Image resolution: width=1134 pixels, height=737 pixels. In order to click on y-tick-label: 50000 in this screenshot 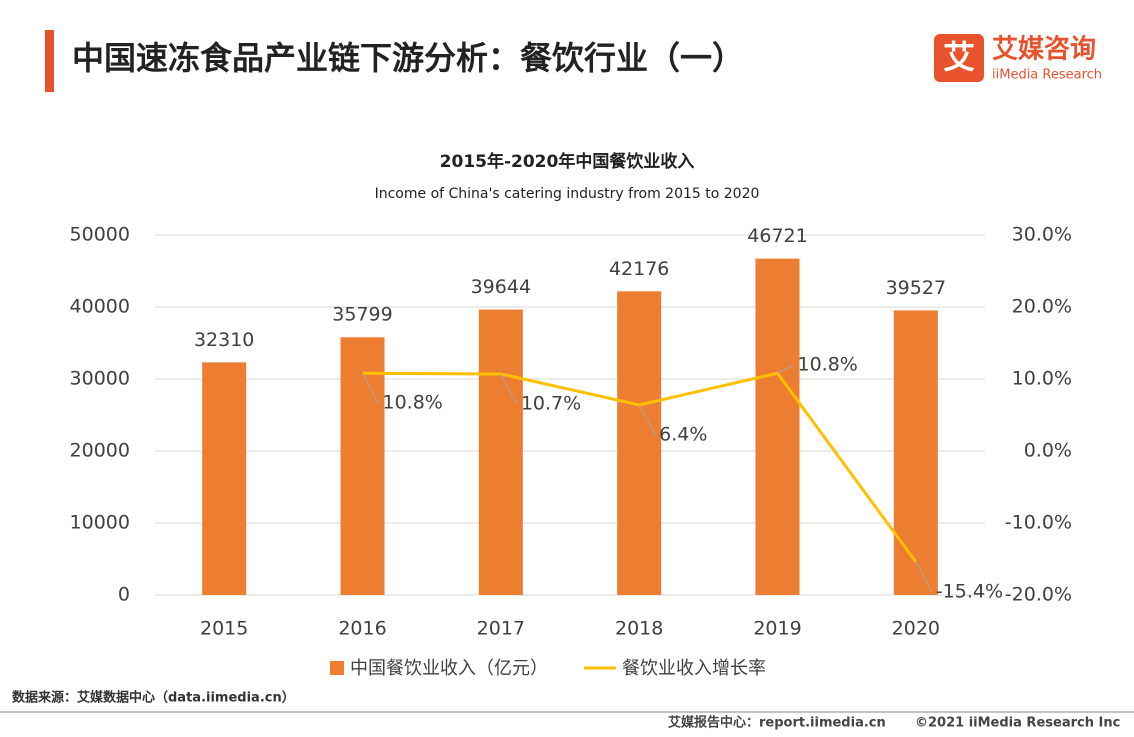, I will do `click(100, 235)`.